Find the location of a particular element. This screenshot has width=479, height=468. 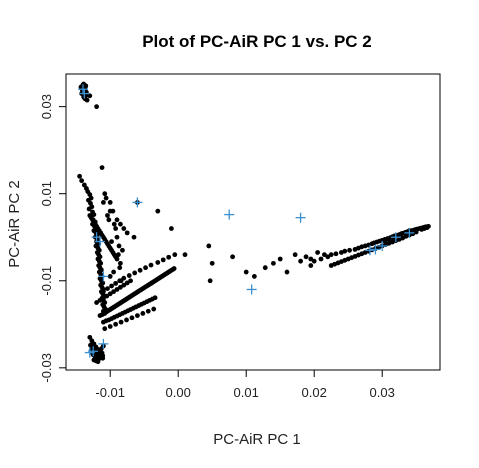

chart-title: Plot of PC-AiR PC 1 vs. PC 2 is located at coordinates (257, 41).